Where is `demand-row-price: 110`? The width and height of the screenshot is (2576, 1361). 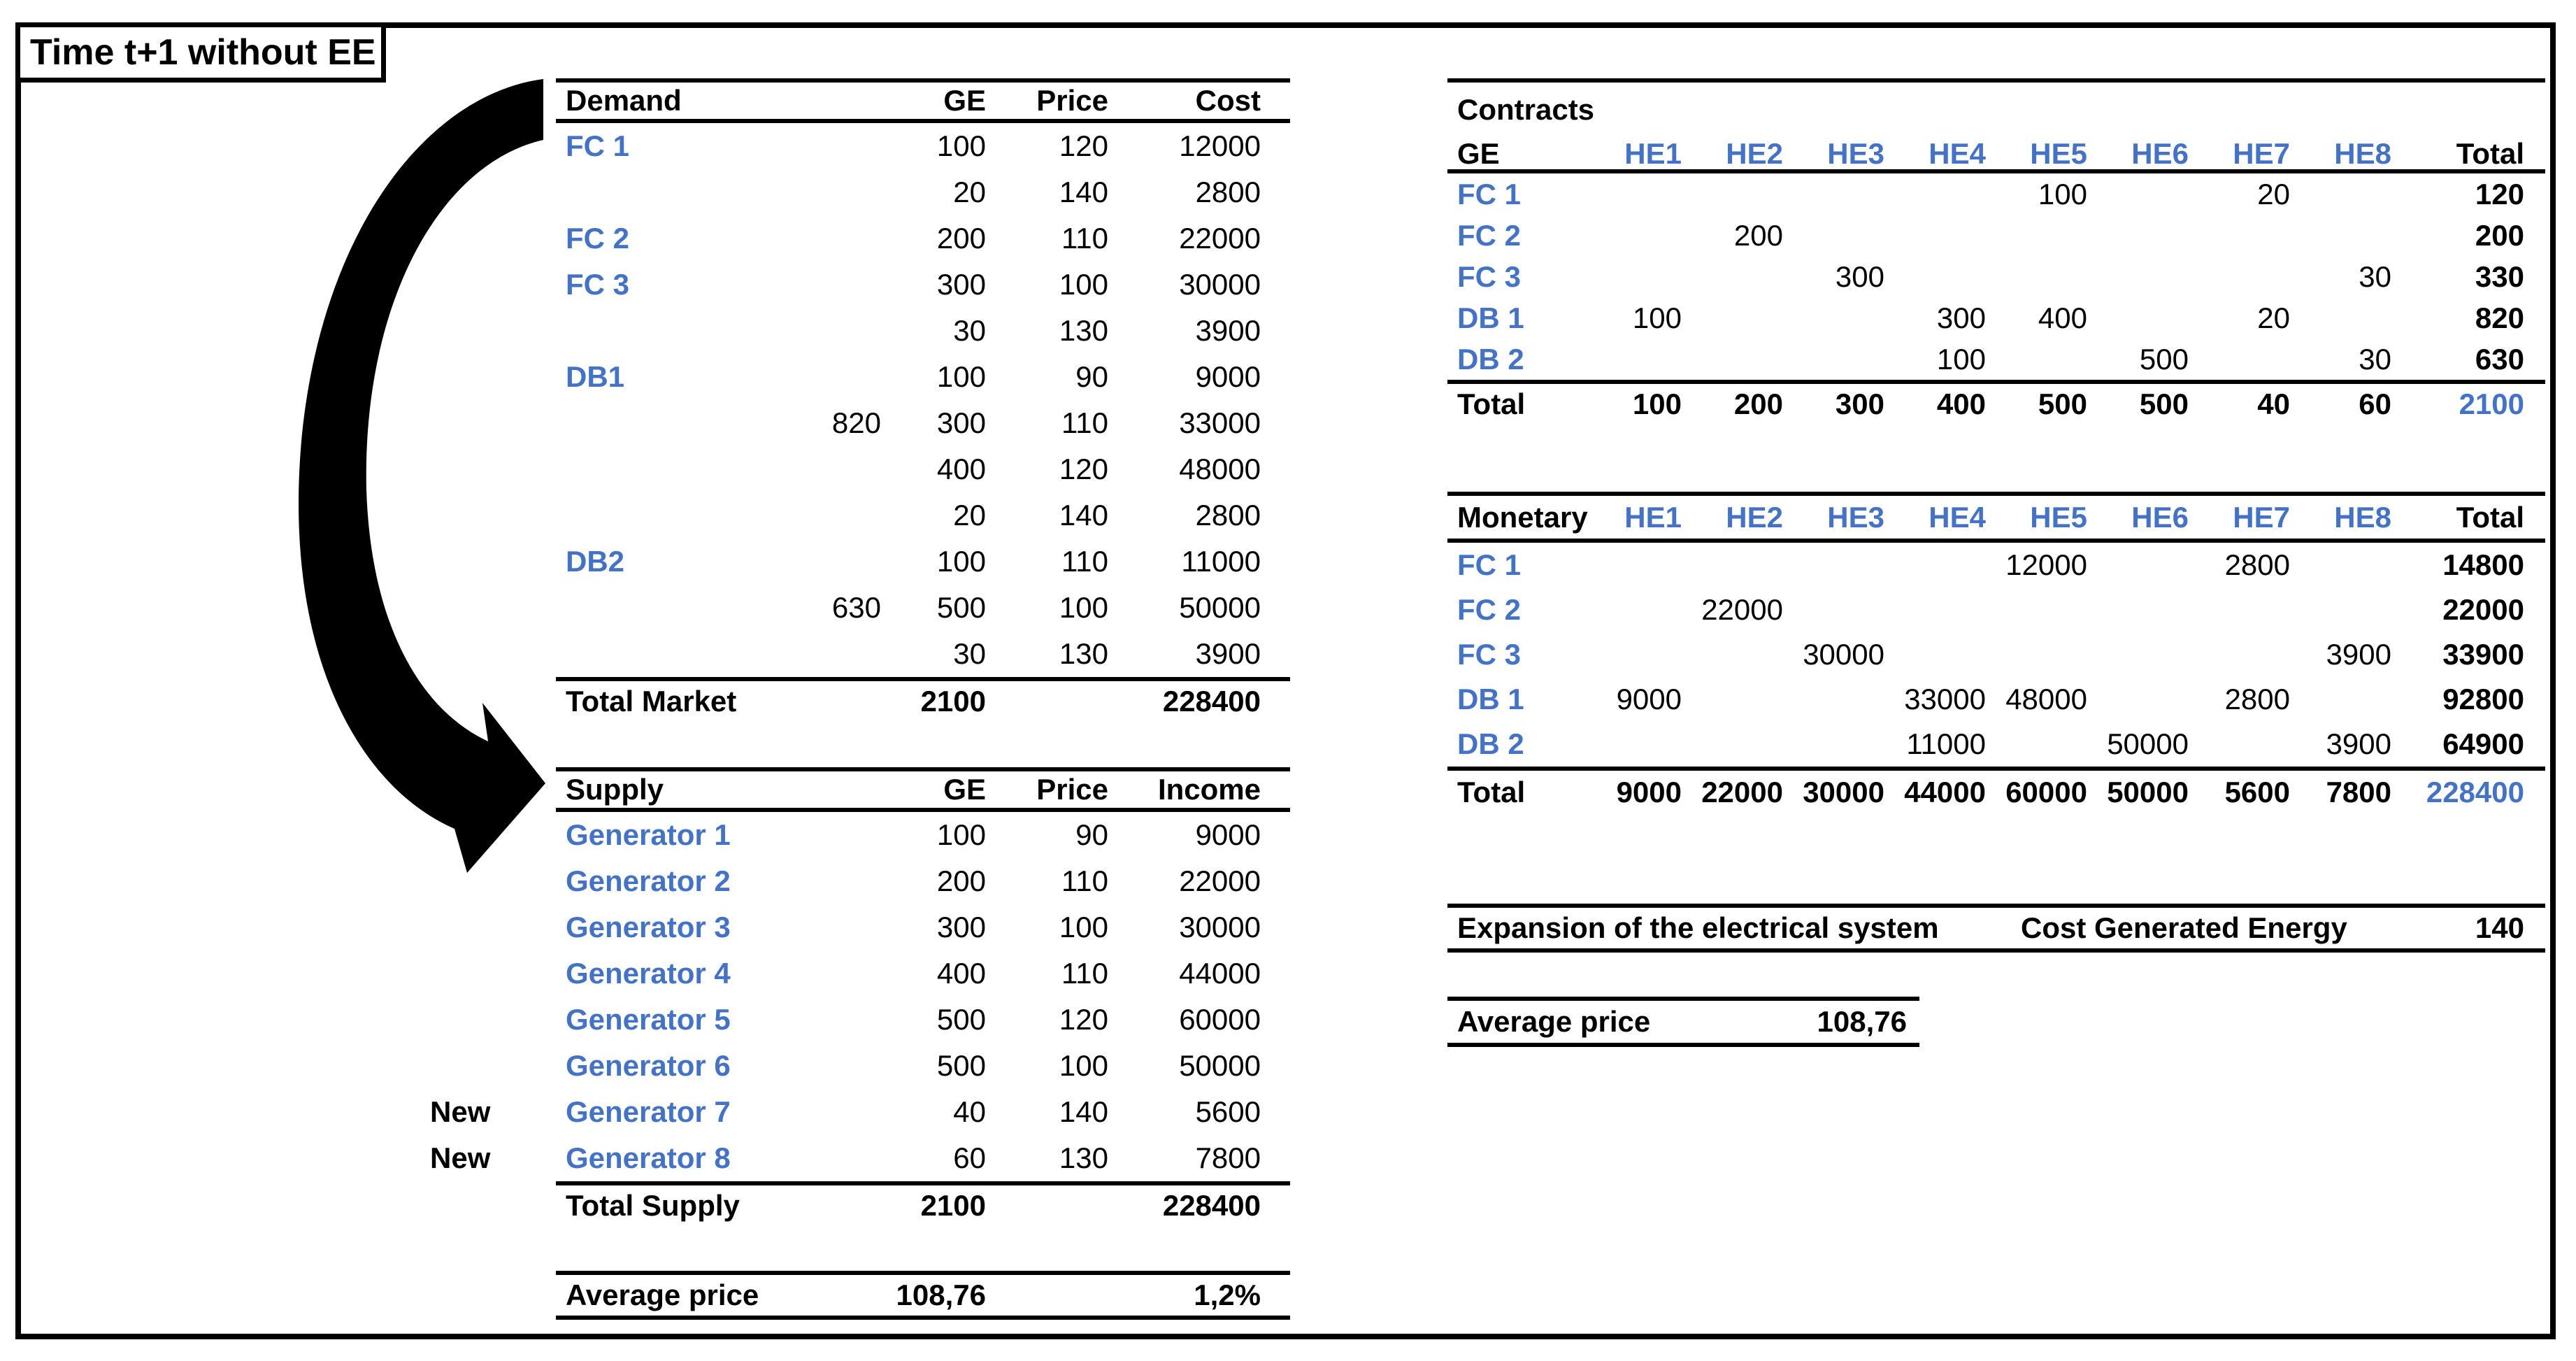 demand-row-price: 110 is located at coordinates (1084, 561).